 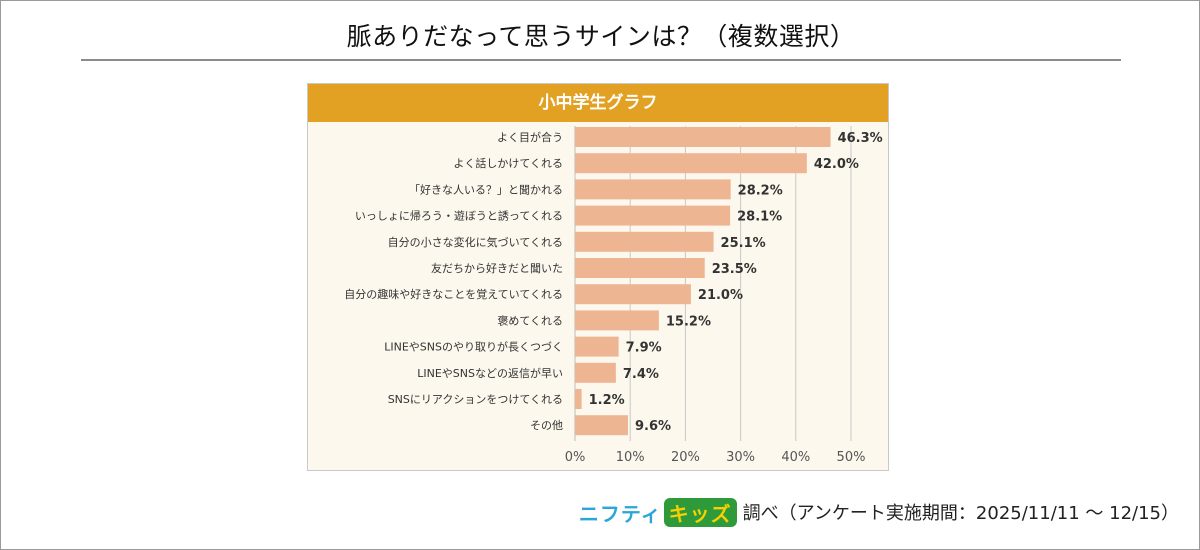 What do you see at coordinates (685, 457) in the screenshot?
I see `tick-label-20: 20%` at bounding box center [685, 457].